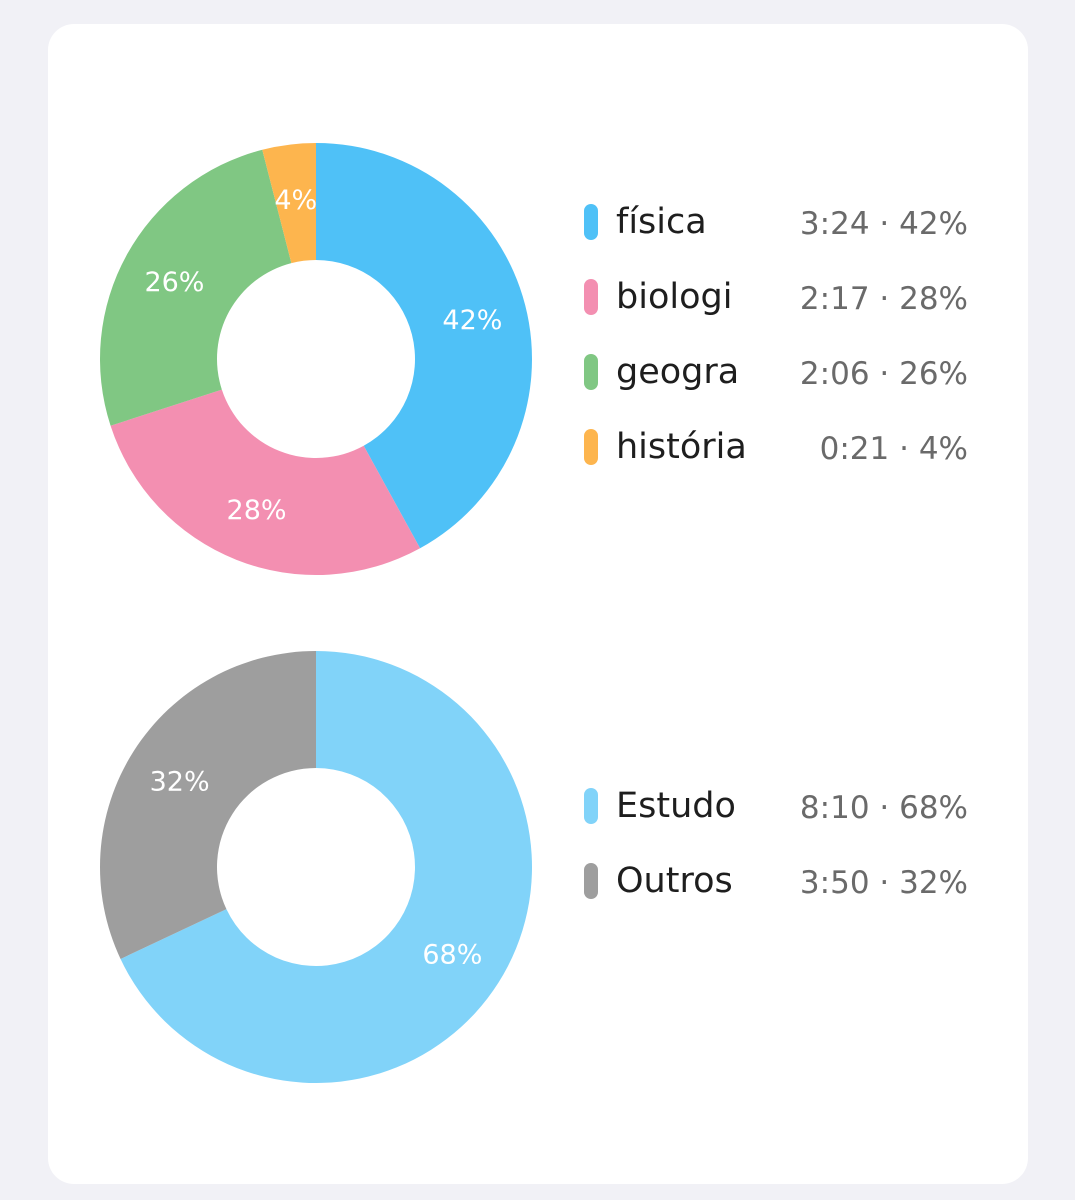 This screenshot has width=1075, height=1200. Describe the element at coordinates (784, 807) in the screenshot. I see `legend-item-estudo: Estudo 8:10 · 68%` at that location.